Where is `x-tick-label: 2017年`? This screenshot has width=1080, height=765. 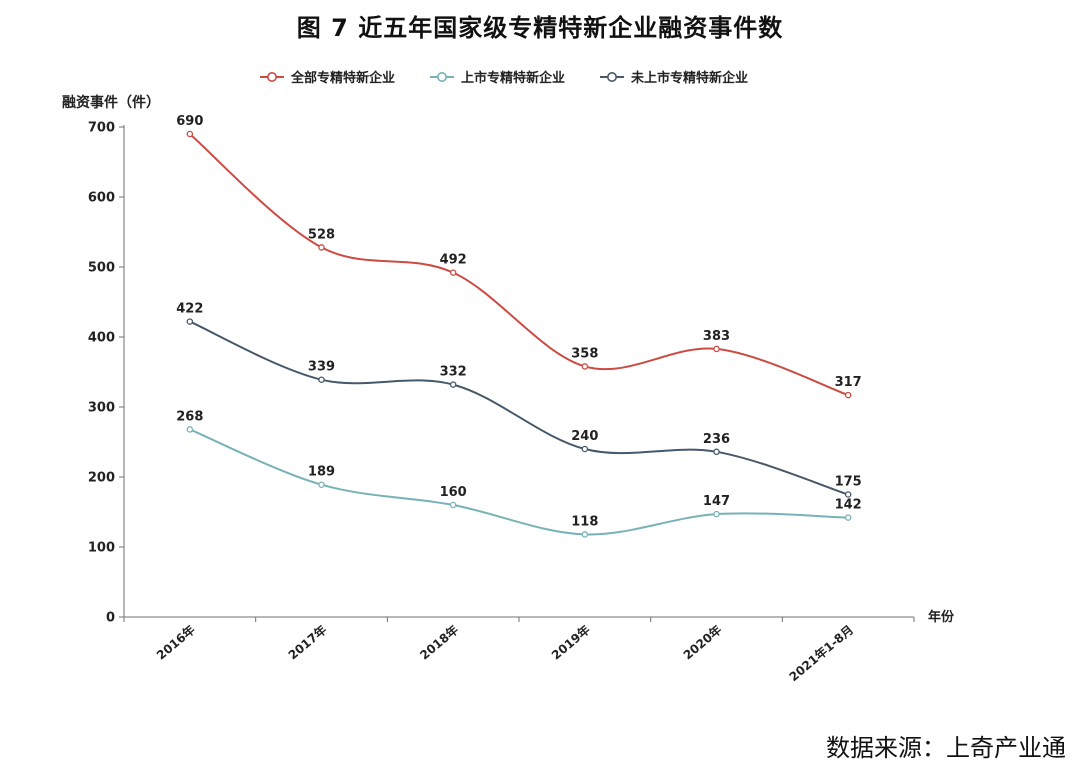
x-tick-label: 2017年 is located at coordinates (307, 642).